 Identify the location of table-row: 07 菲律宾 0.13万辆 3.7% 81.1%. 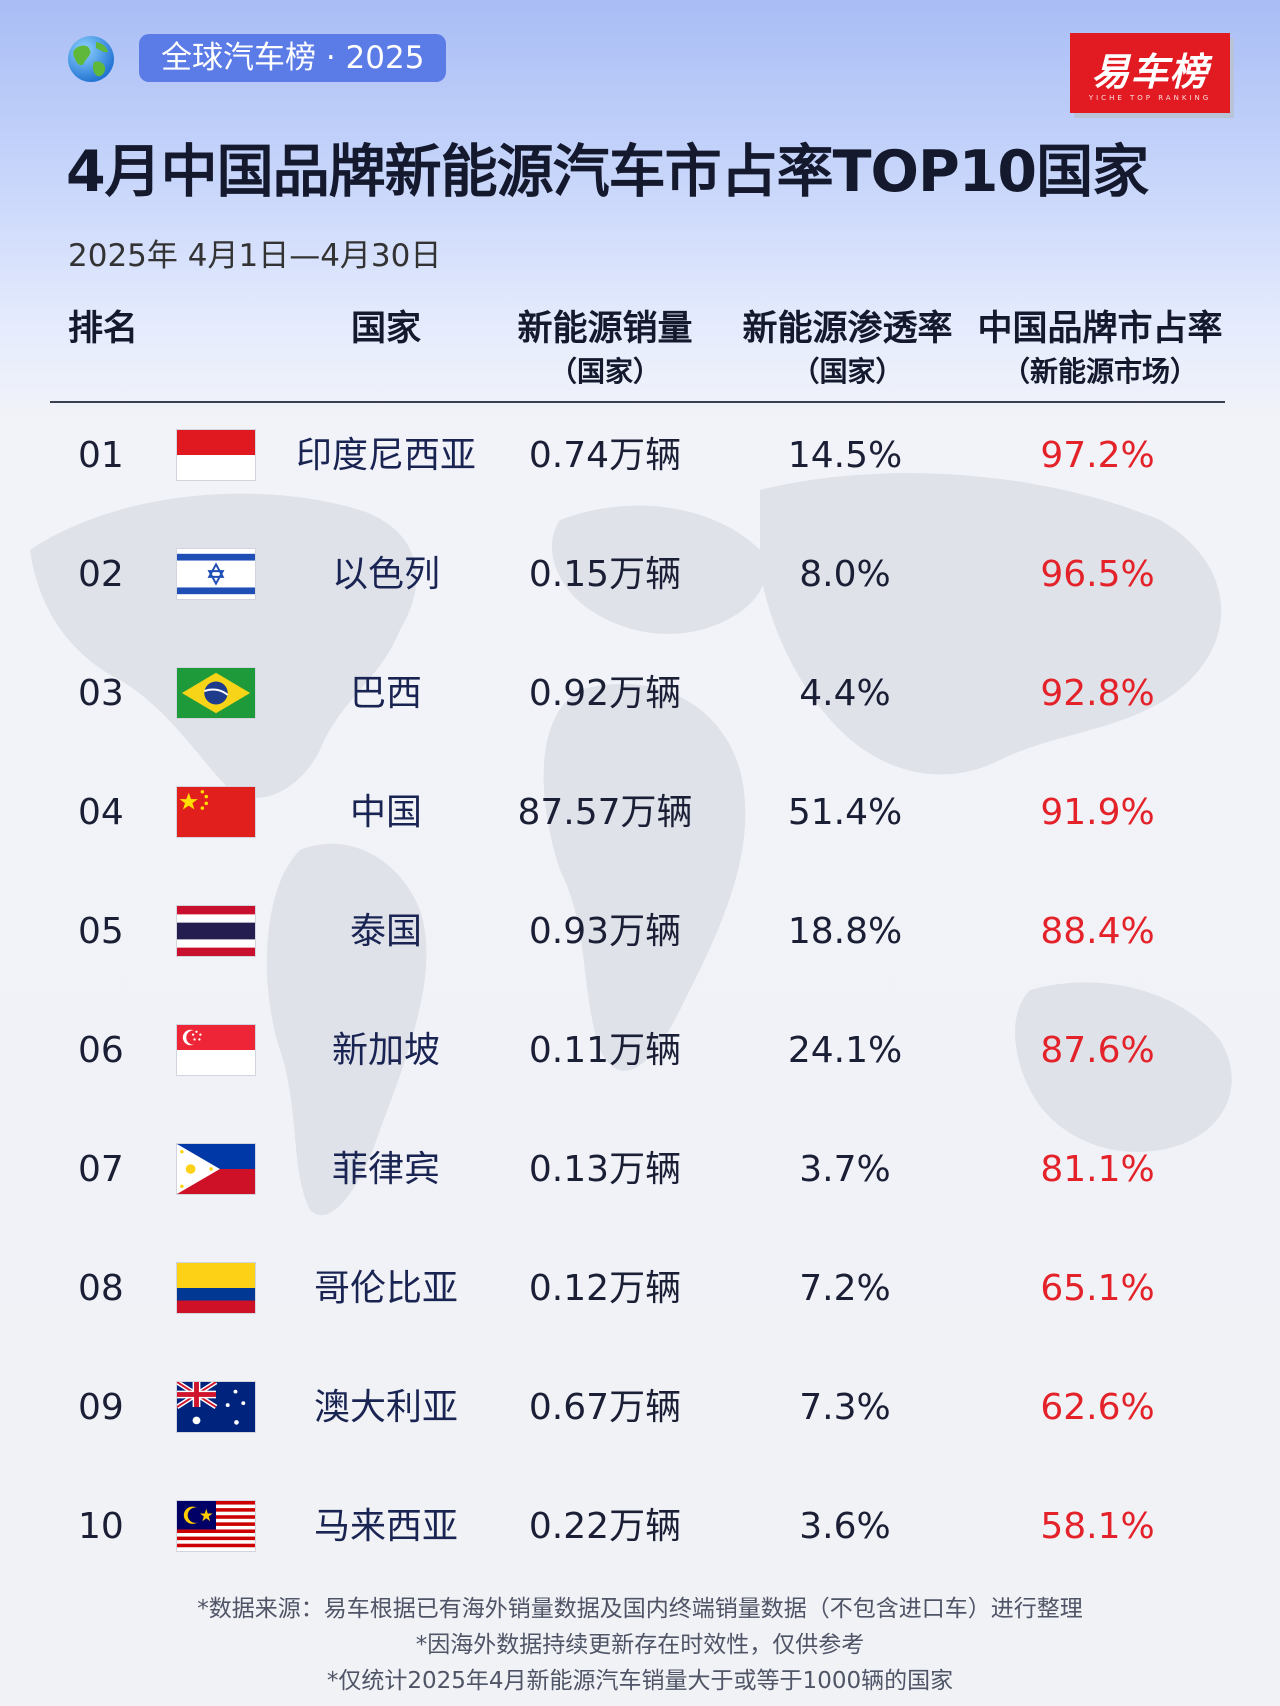
(640, 1169).